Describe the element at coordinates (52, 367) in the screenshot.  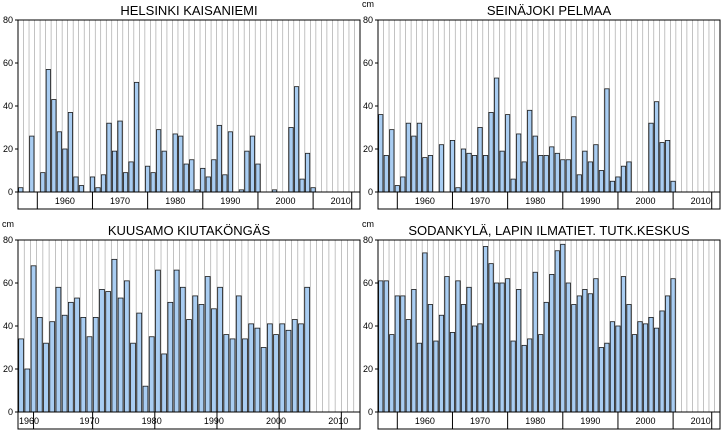
I see `bar-1964` at that location.